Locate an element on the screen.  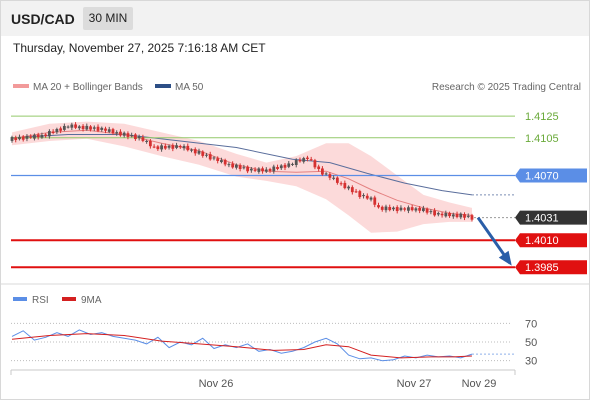
rsi-tick-30: 30 is located at coordinates (531, 362).